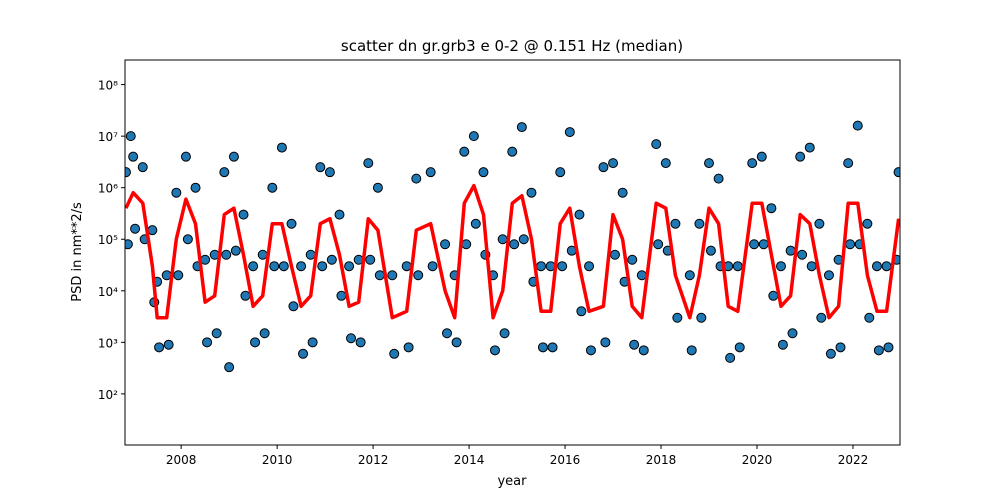 The height and width of the screenshot is (500, 1000). Describe the element at coordinates (277, 460) in the screenshot. I see `x-tick-label: 2010` at that location.